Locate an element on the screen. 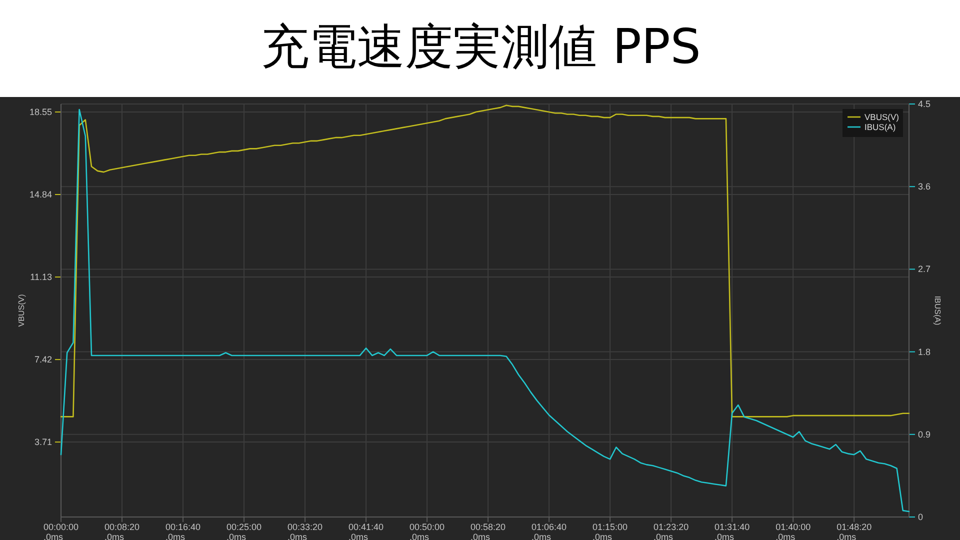 This screenshot has width=960, height=540. x-tick-label: 00:08:20 .0ms is located at coordinates (122, 531).